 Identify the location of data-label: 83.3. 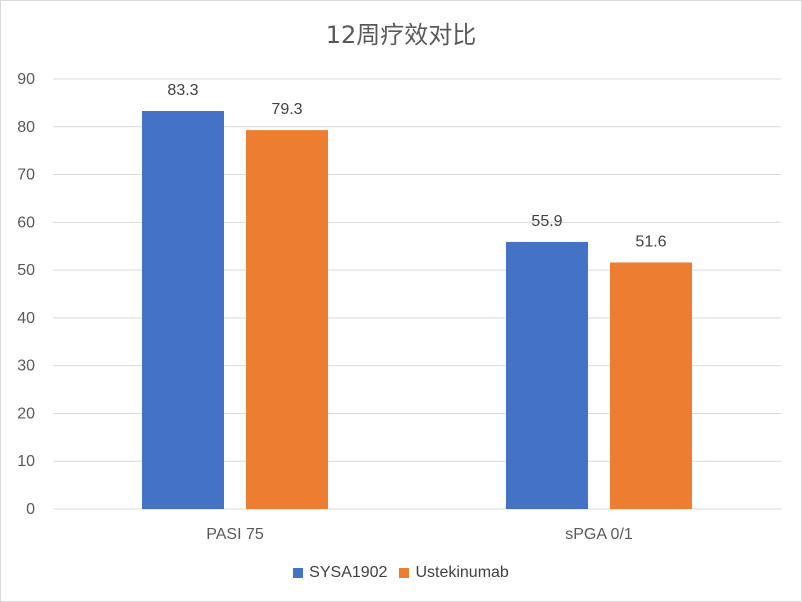
(182, 90).